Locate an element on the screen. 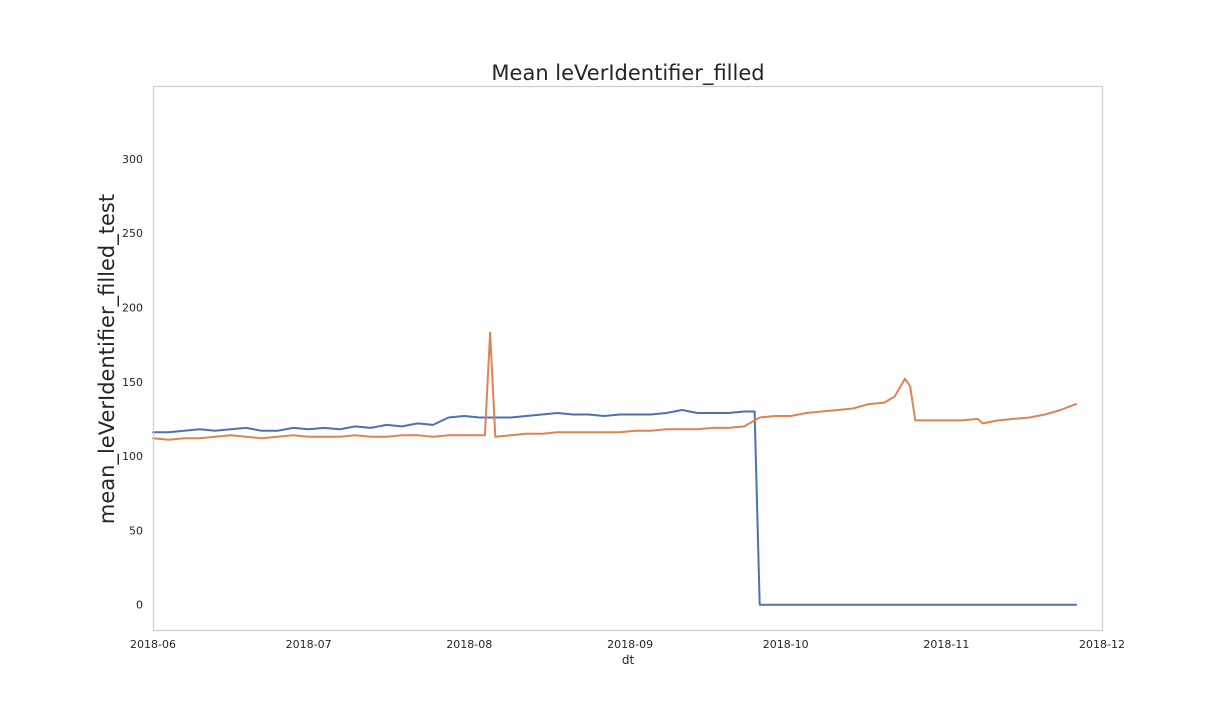  x-tick-label: 2018-08 is located at coordinates (469, 644).